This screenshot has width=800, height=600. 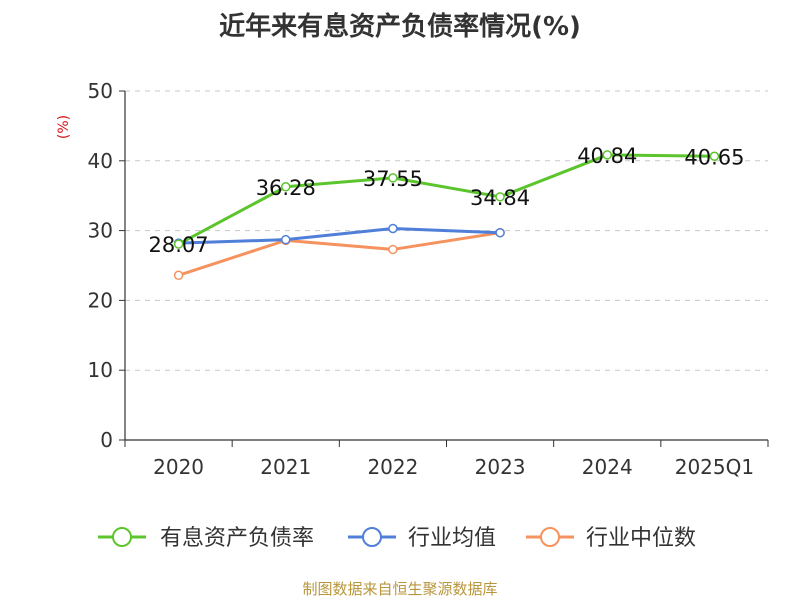 I want to click on y-tick-label: 40, so click(x=100, y=161).